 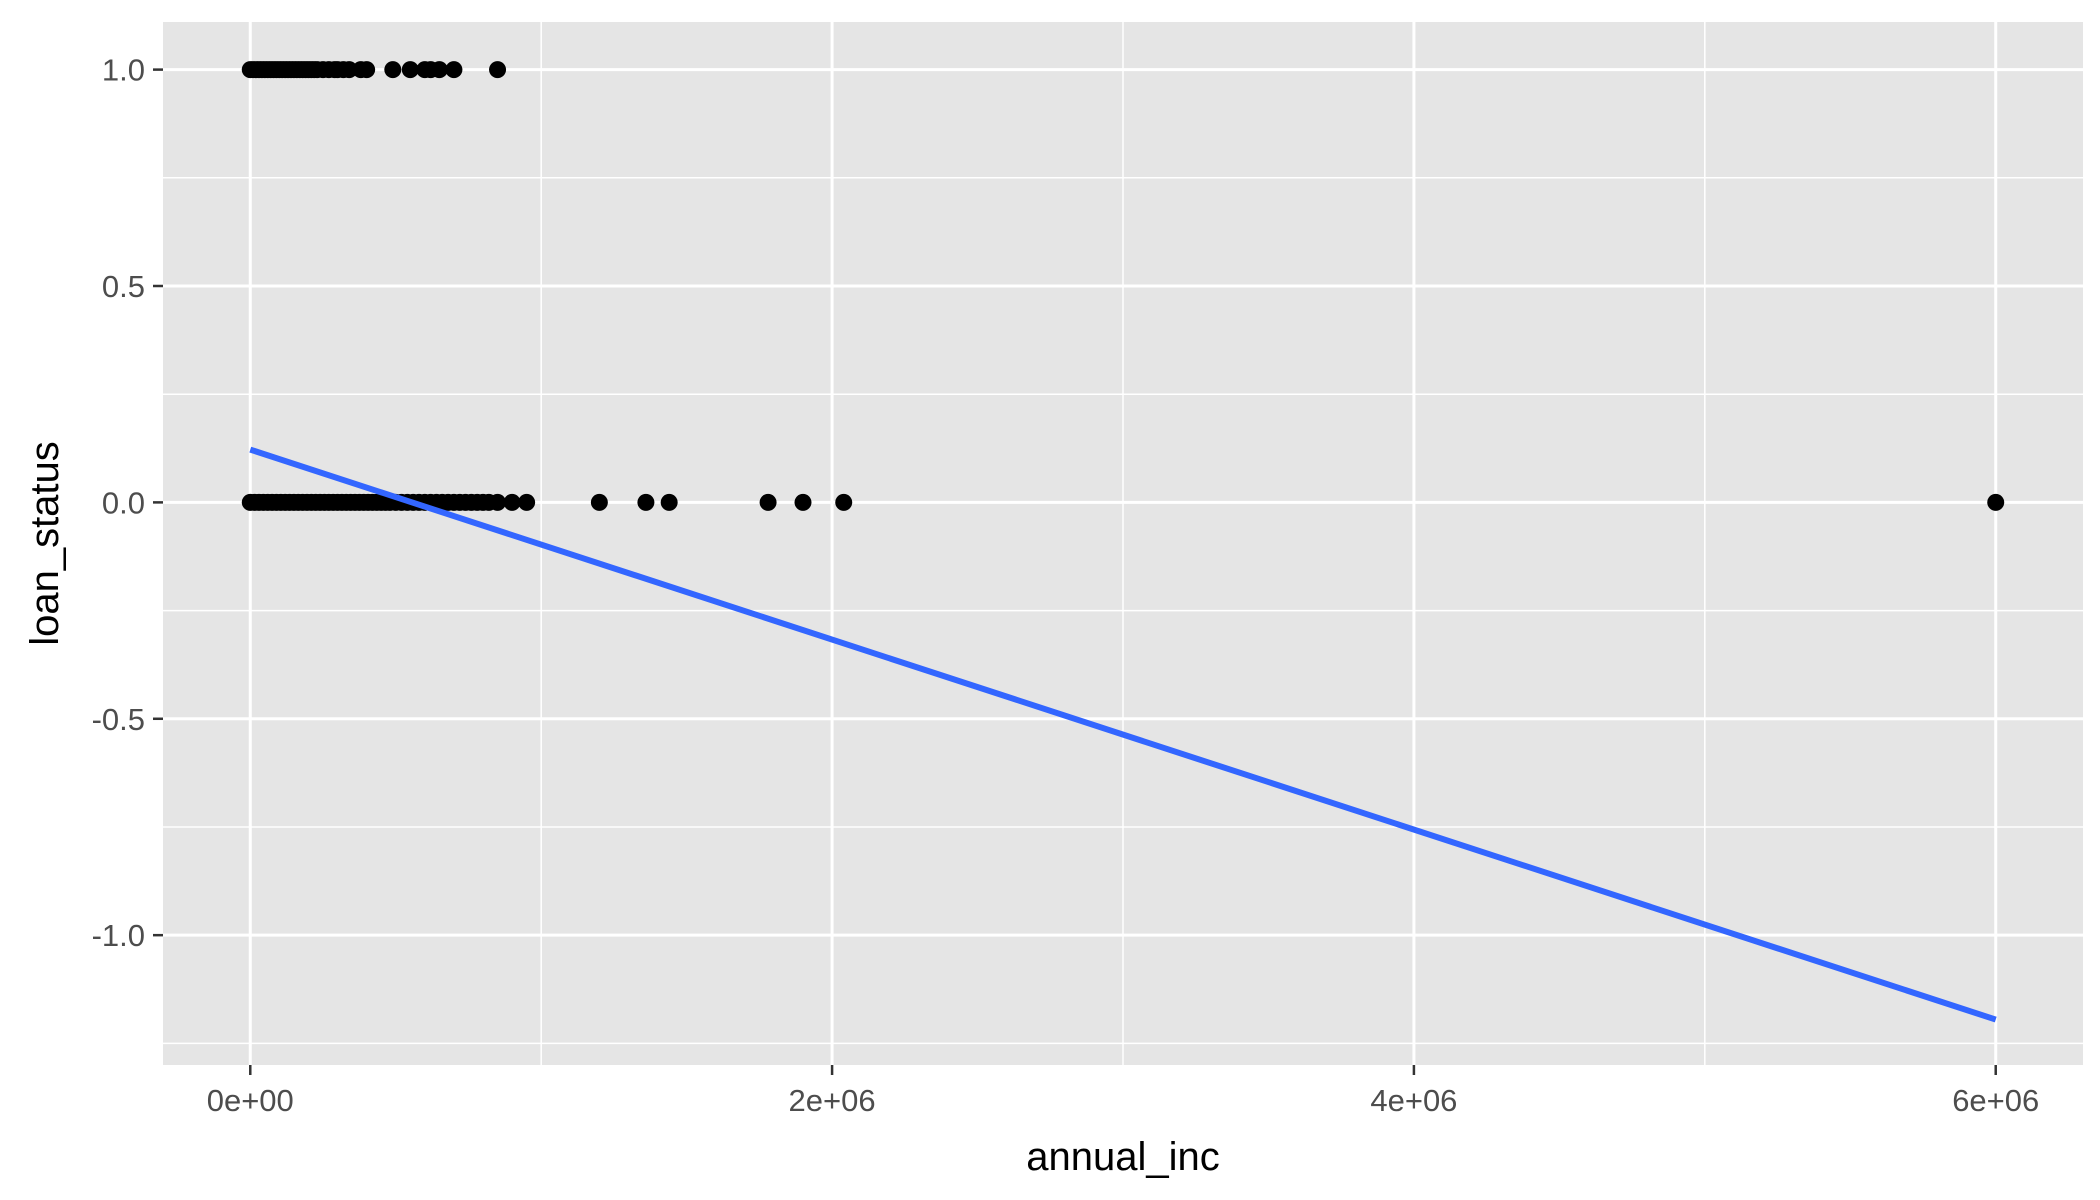 What do you see at coordinates (123, 70) in the screenshot?
I see `y-tick-label: 1.0` at bounding box center [123, 70].